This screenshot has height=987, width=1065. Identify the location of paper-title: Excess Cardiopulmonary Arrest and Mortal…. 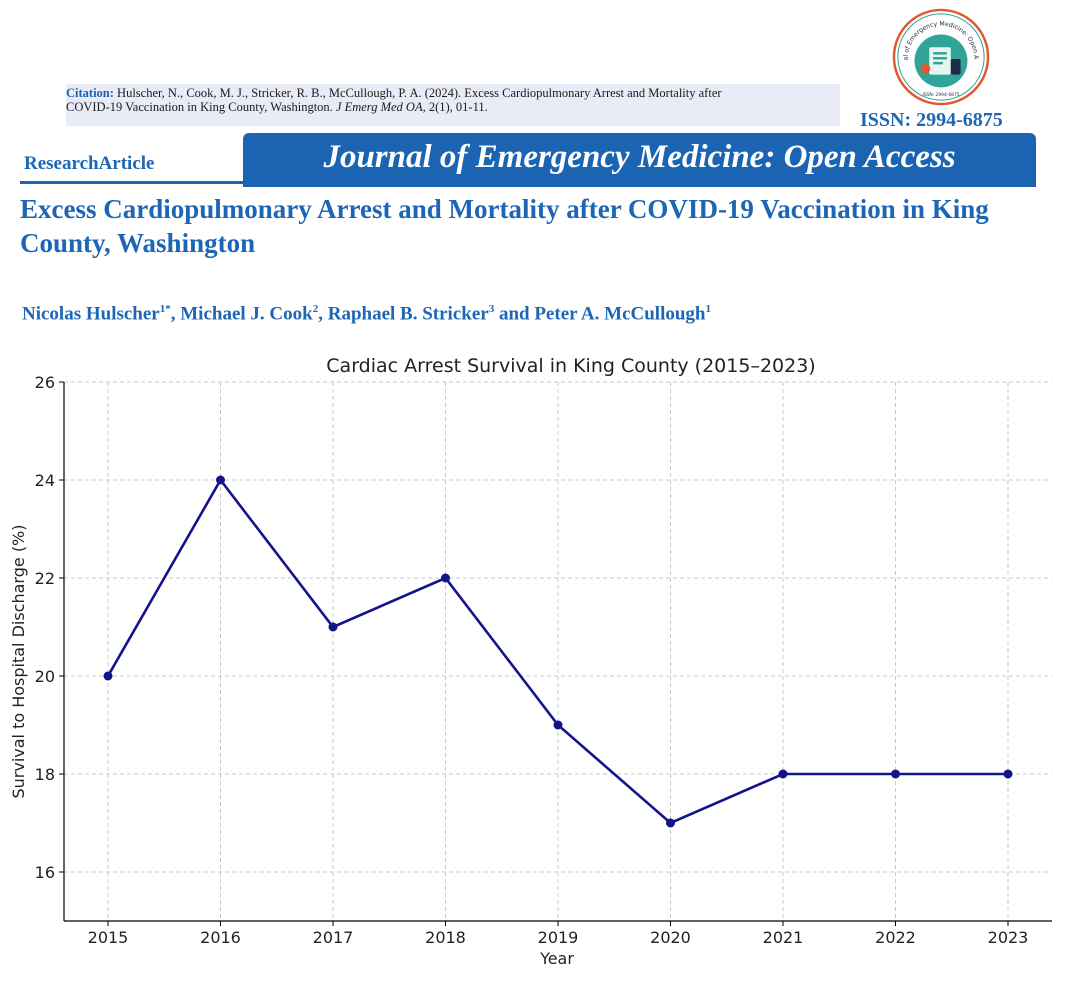
(504, 226).